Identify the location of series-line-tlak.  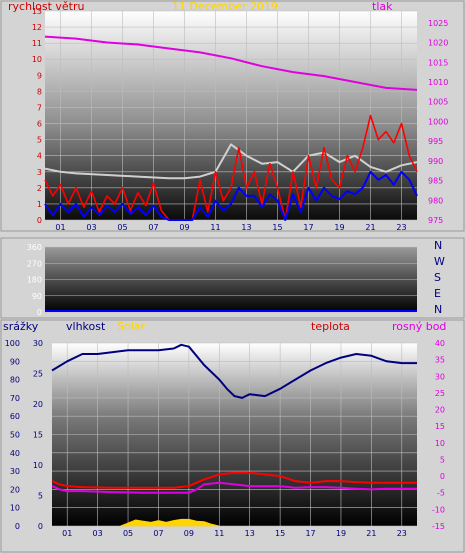
(231, 63).